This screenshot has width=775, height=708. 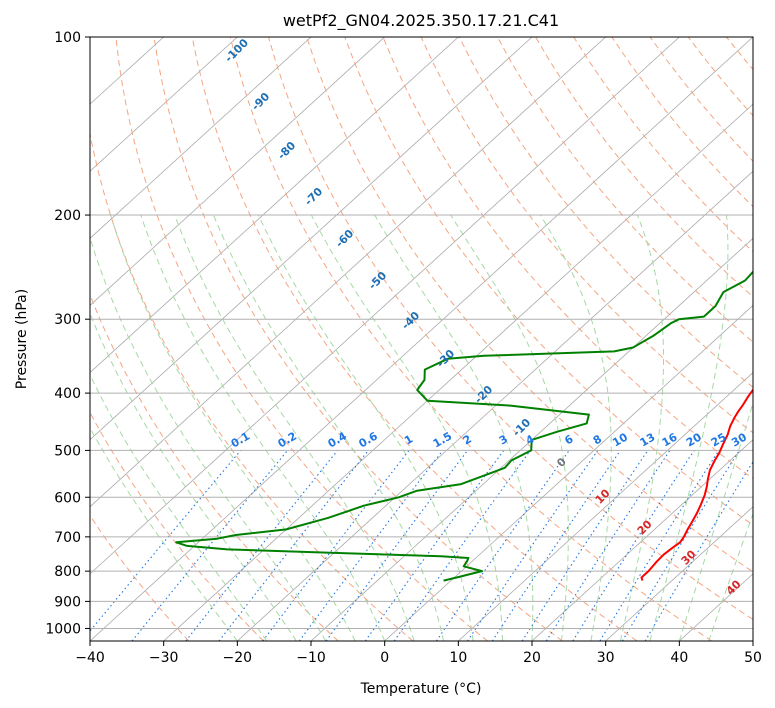 I want to click on mixing-ratio-label: 0.4, so click(x=338, y=439).